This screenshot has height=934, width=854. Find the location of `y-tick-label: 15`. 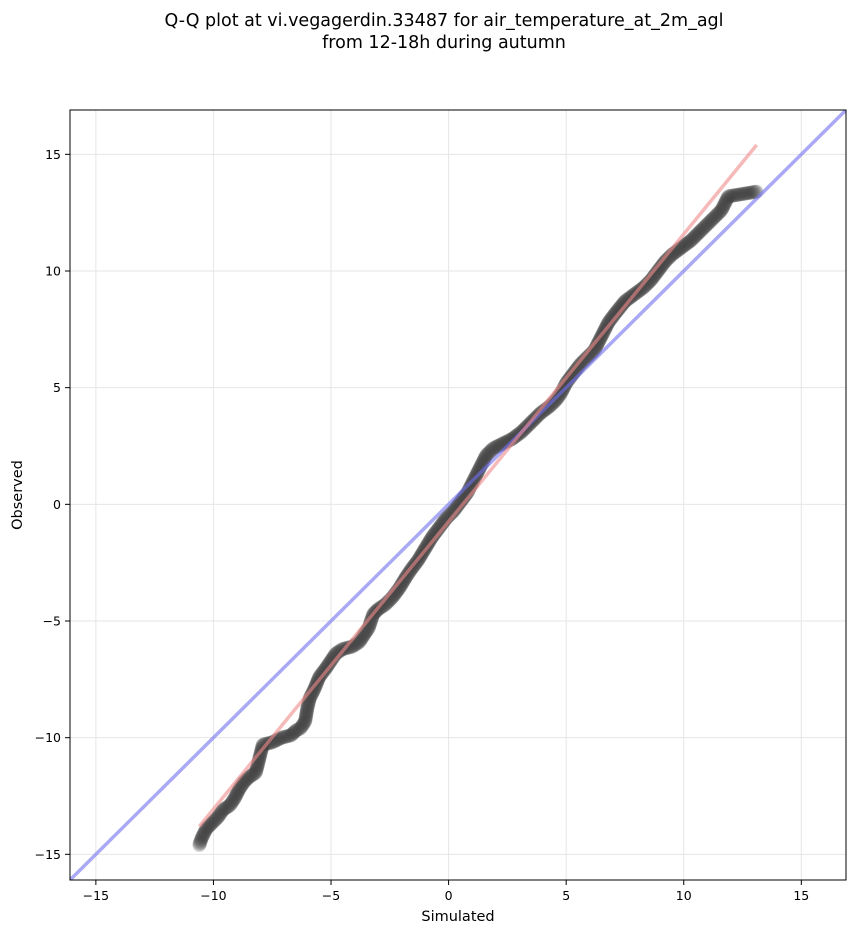

y-tick-label: 15 is located at coordinates (53, 154).